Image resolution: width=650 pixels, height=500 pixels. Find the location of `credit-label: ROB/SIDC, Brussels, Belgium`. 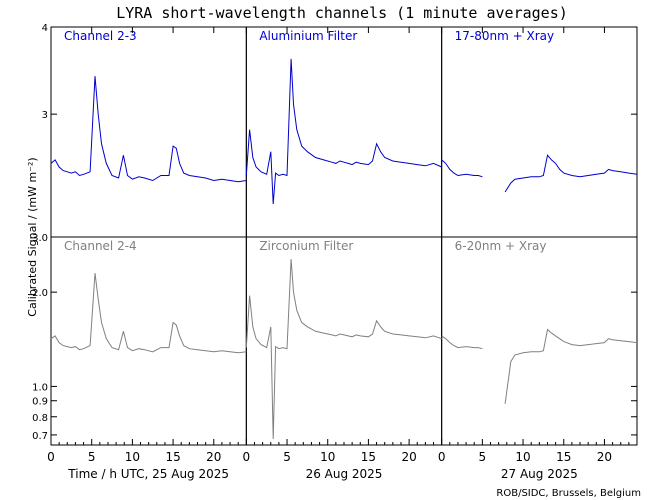

credit-label: ROB/SIDC, Brussels, Belgium is located at coordinates (568, 493).